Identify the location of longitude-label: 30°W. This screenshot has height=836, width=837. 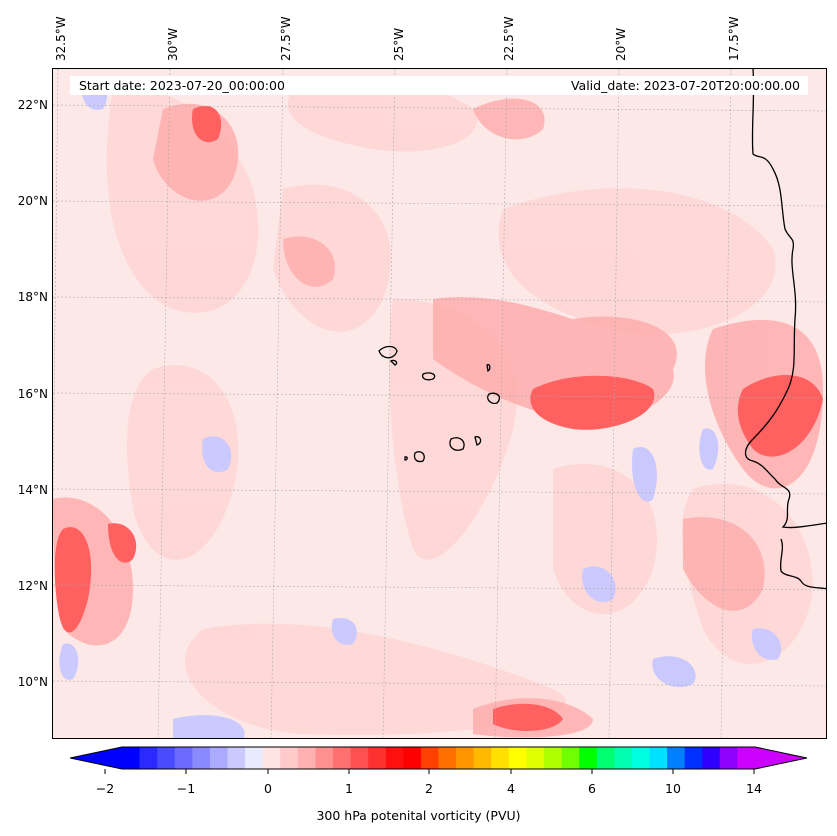
(173, 44).